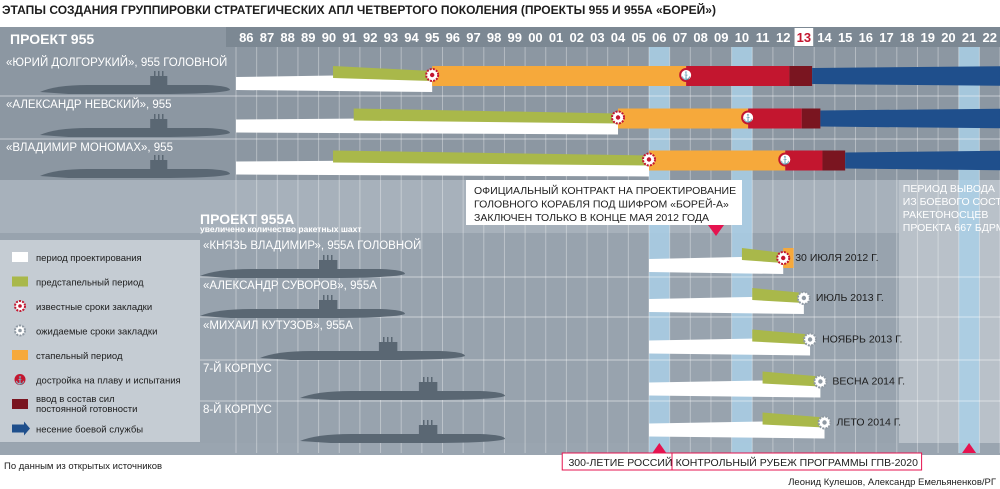  I want to click on ship-row: «ВЛАДИМИР МОНОМАХ», 955 ⚓, so click(503, 159).